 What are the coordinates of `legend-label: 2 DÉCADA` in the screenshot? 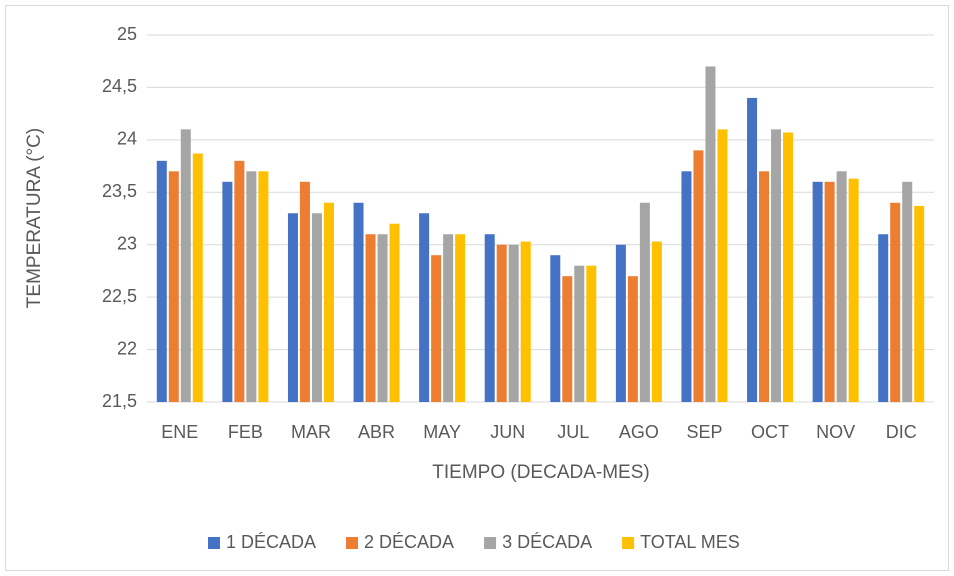 It's located at (409, 542).